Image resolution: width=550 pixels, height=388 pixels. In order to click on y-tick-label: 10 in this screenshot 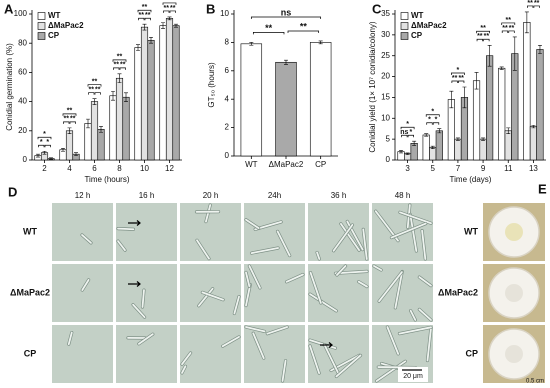, I will do `click(224, 13)`.